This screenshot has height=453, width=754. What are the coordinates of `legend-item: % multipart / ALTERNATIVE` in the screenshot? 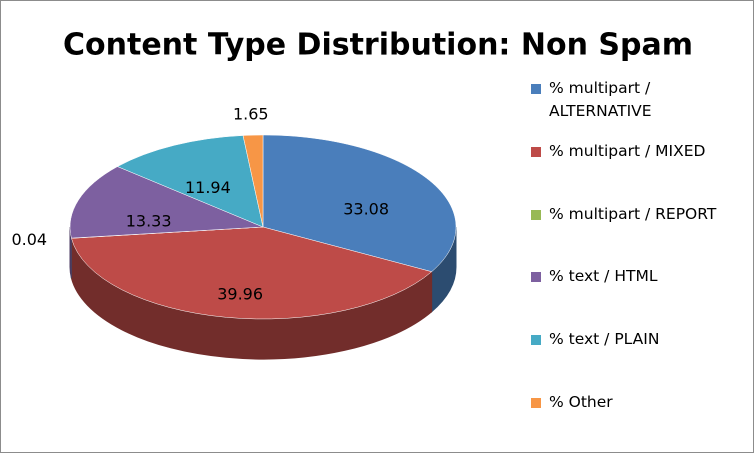 It's located at (631, 108).